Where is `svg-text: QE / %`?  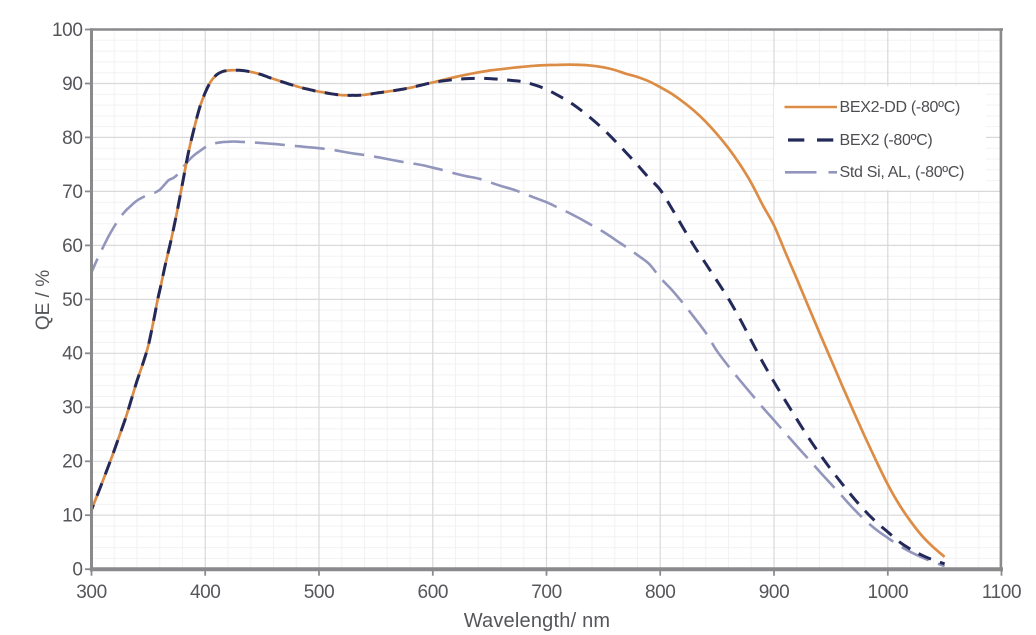 svg-text: QE / % is located at coordinates (43, 300).